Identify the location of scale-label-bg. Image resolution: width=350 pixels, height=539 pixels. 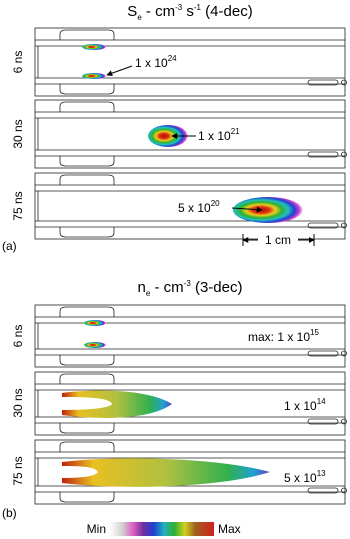
(278, 240).